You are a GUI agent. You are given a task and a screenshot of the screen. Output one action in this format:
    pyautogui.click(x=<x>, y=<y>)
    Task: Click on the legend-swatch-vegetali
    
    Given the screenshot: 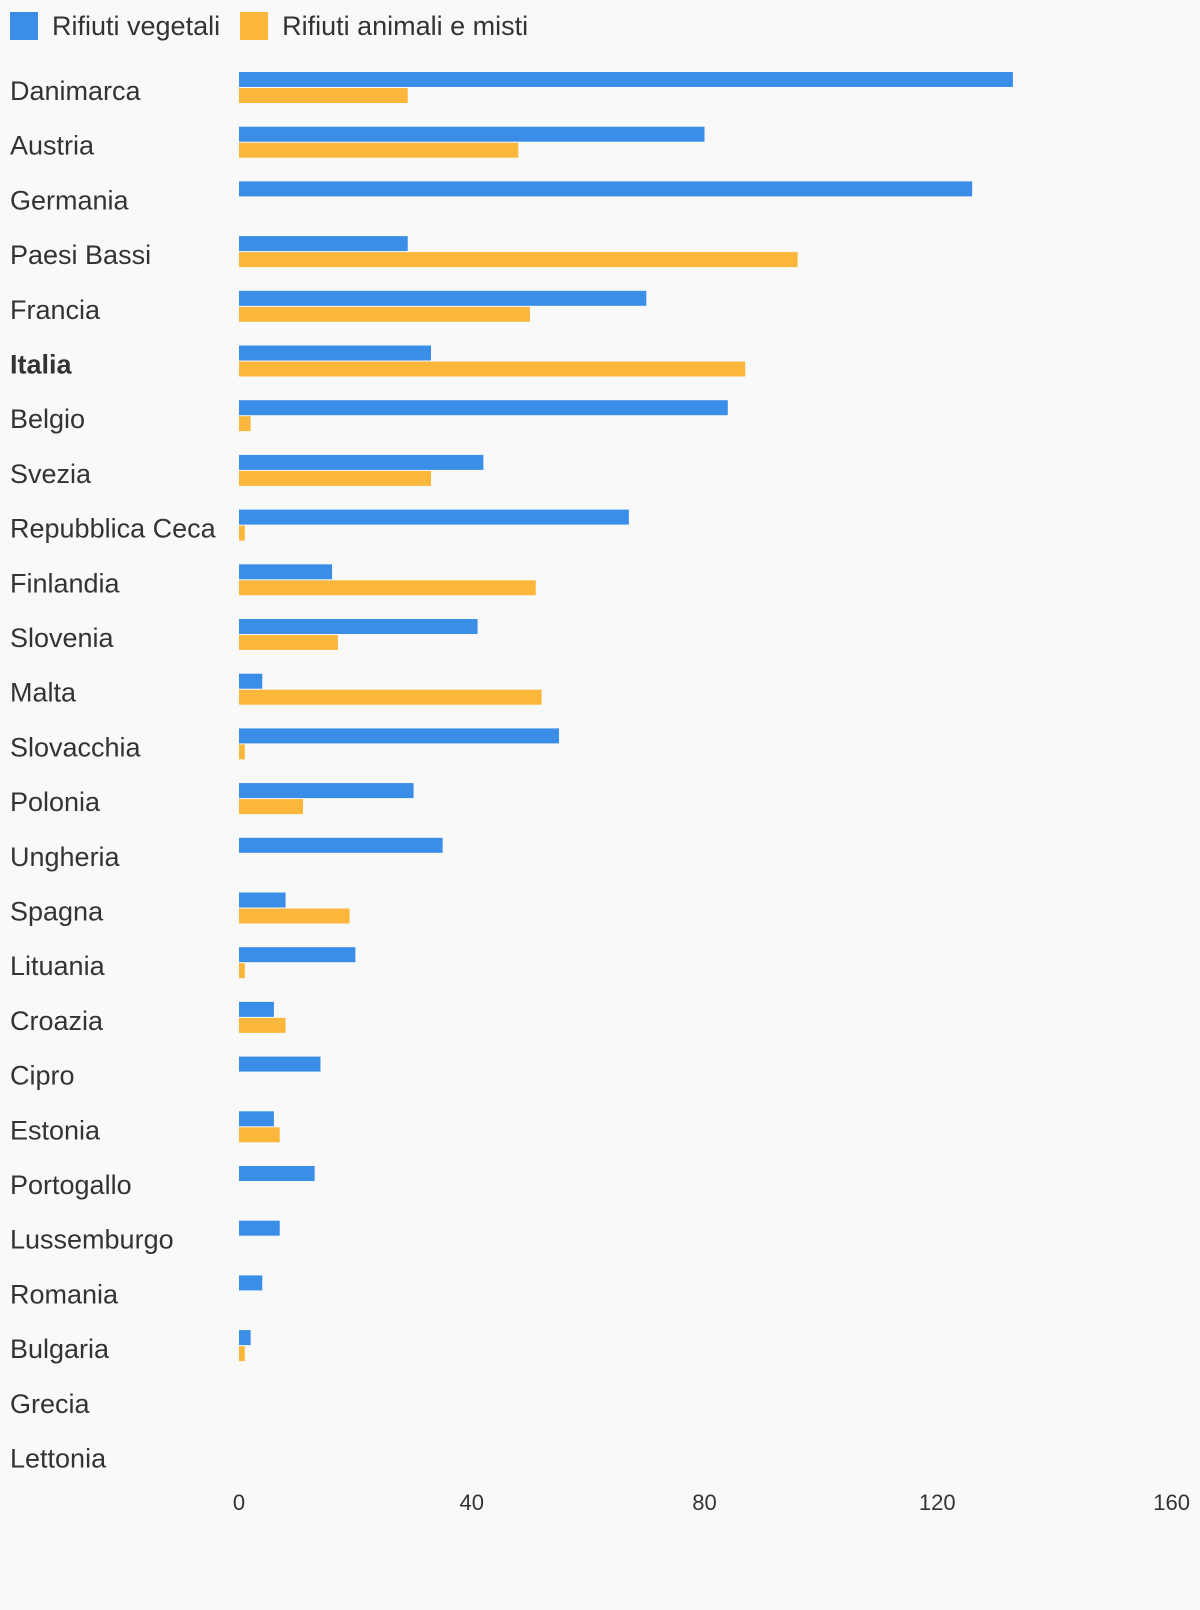 What is the action you would take?
    pyautogui.click(x=24, y=26)
    